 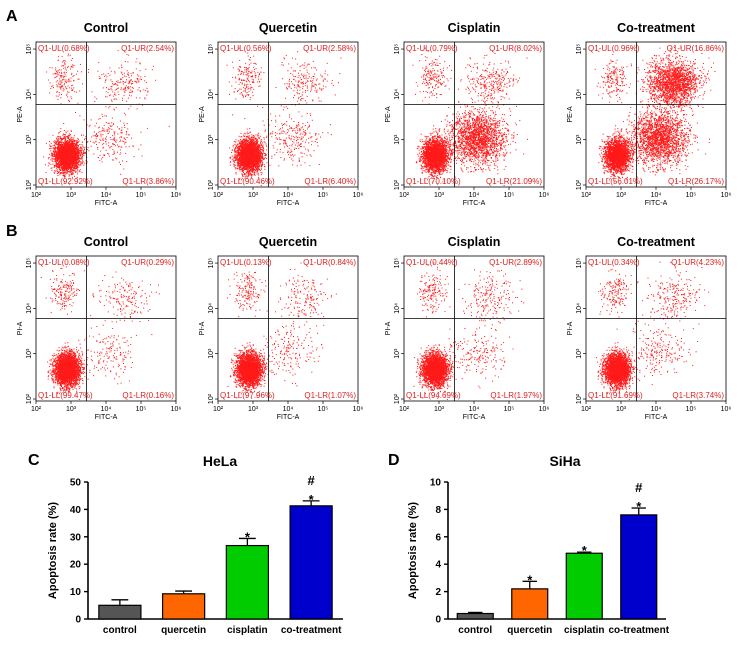 I want to click on quadrant-label-lr: Q1-LR(1.07%), so click(x=330, y=395).